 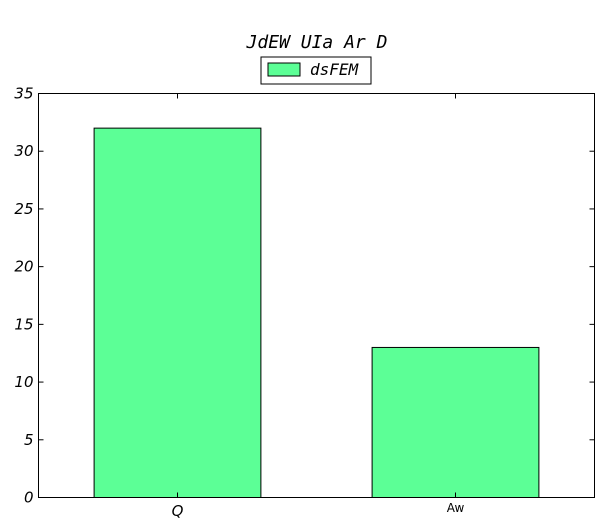 I want to click on legend-label: dsFEM, so click(x=335, y=69).